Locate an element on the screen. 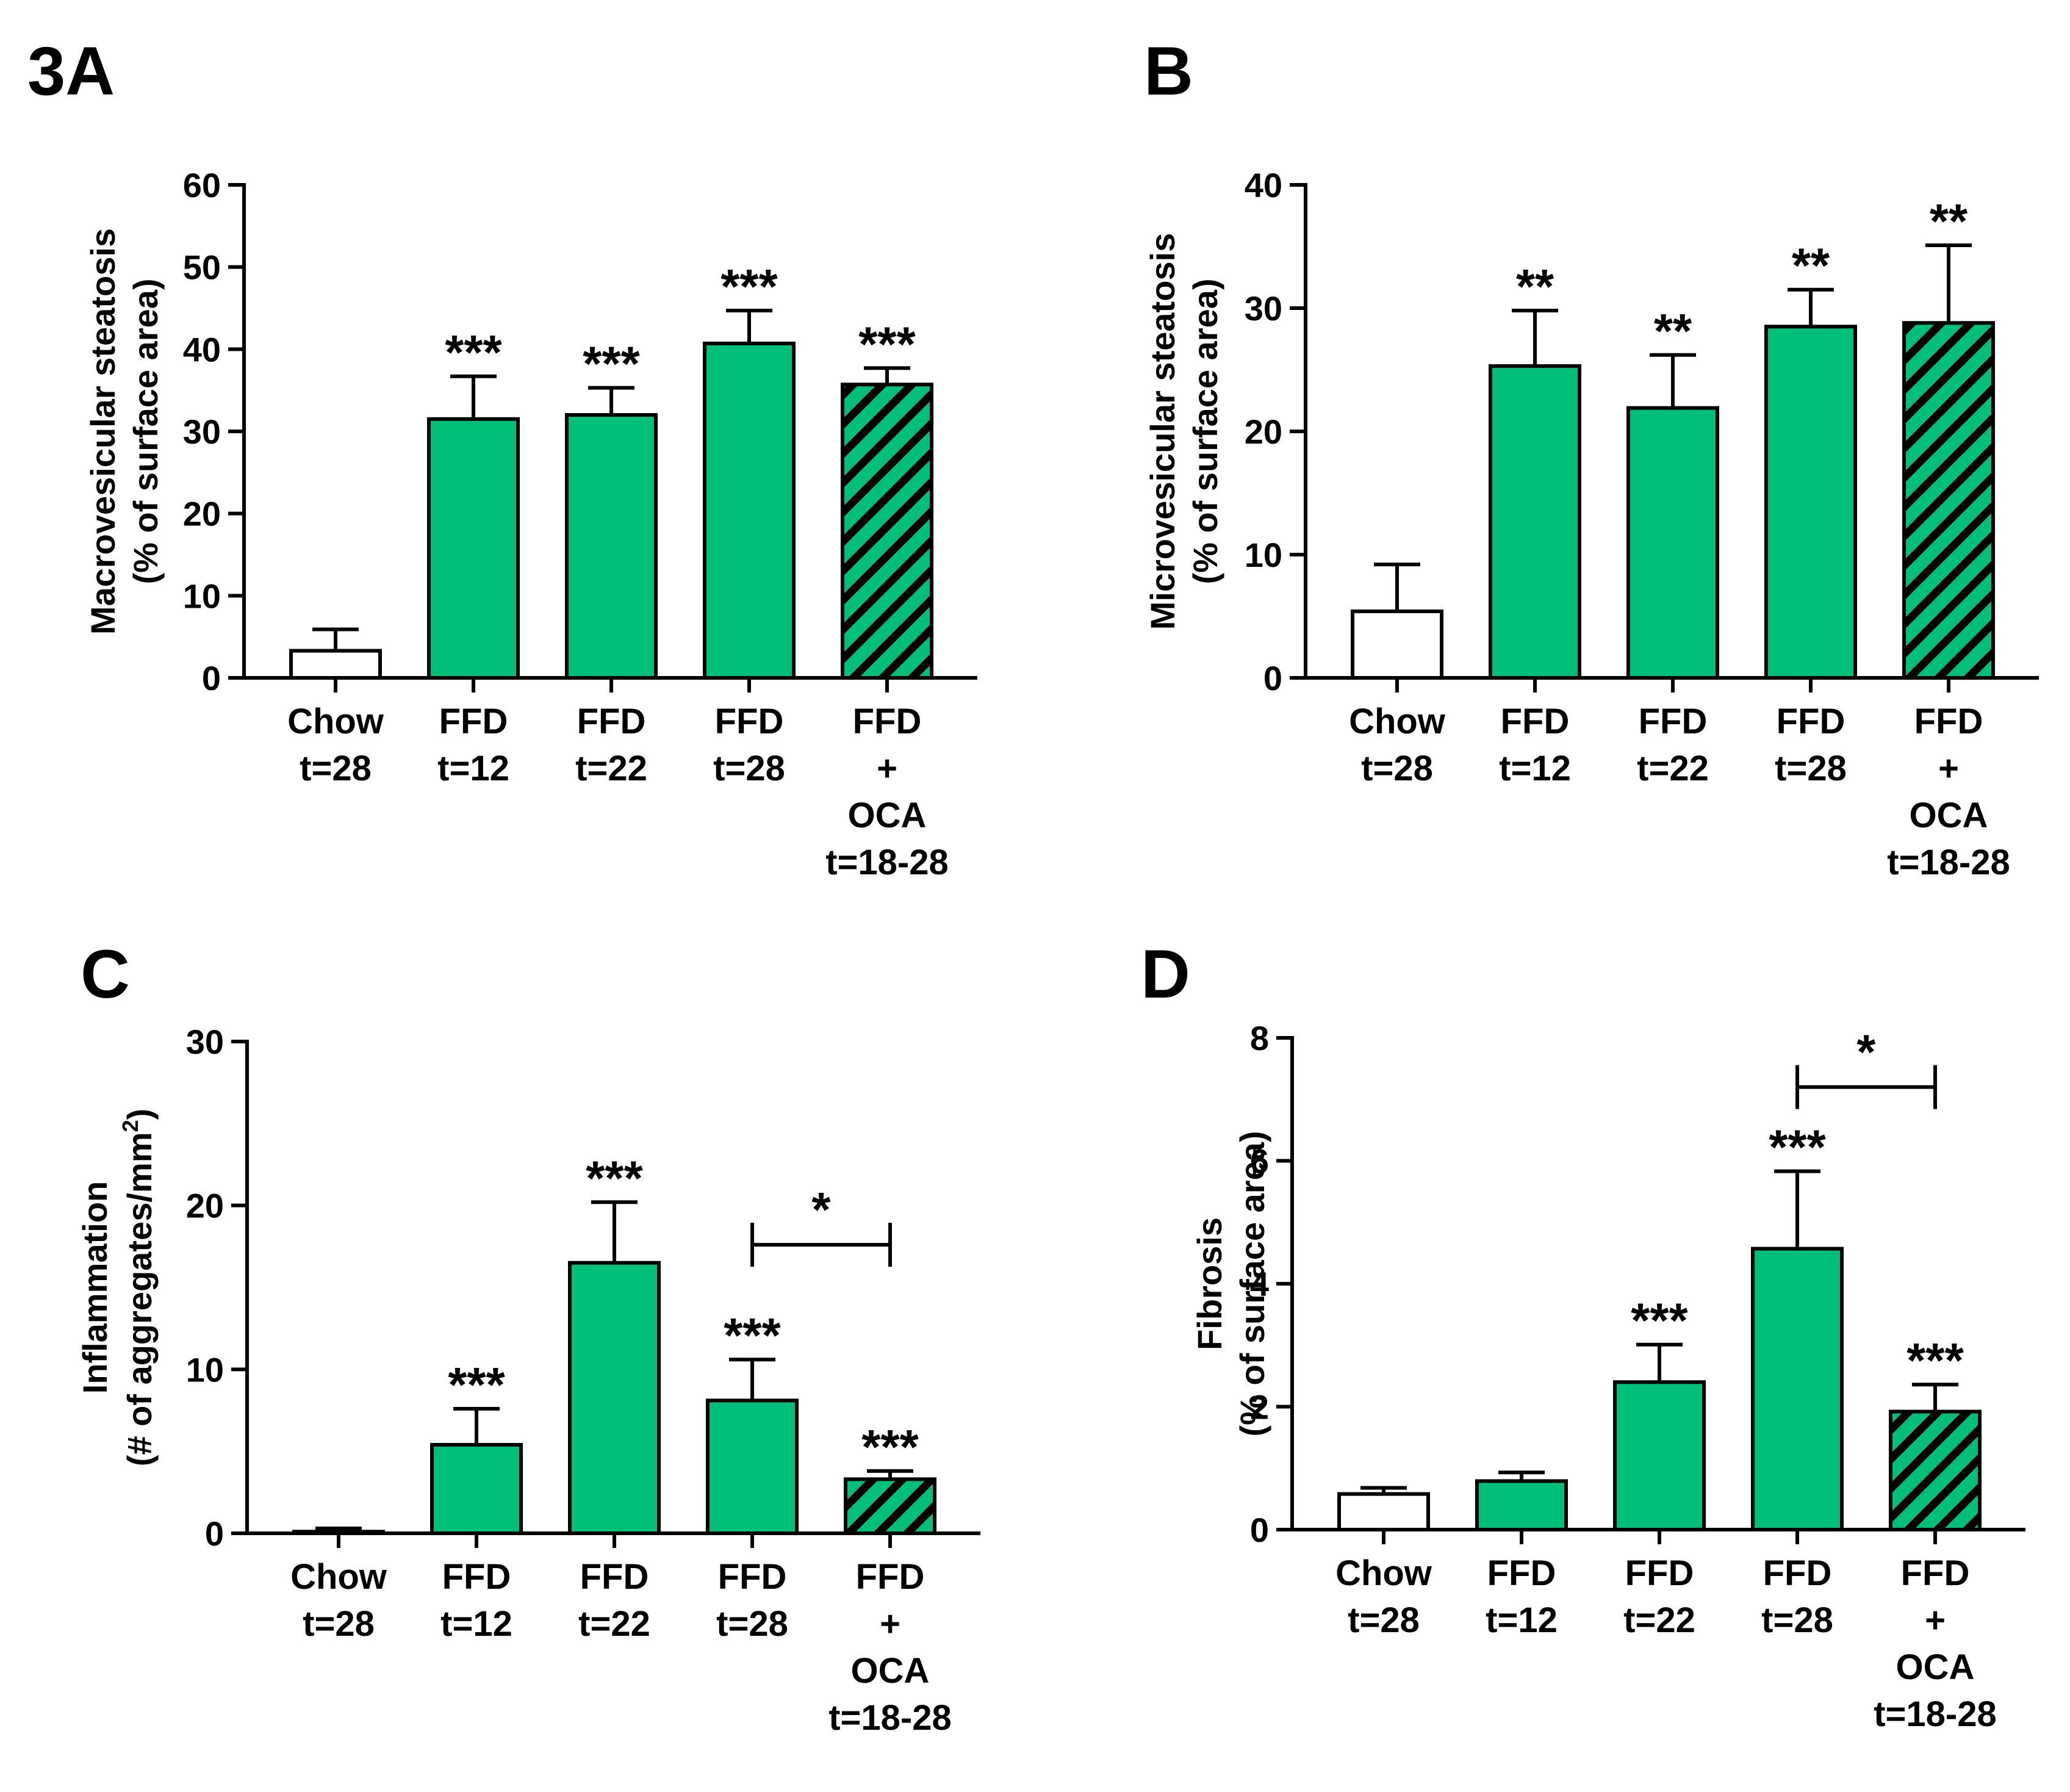  y-axis-label-superscript: 2 is located at coordinates (131, 1126).